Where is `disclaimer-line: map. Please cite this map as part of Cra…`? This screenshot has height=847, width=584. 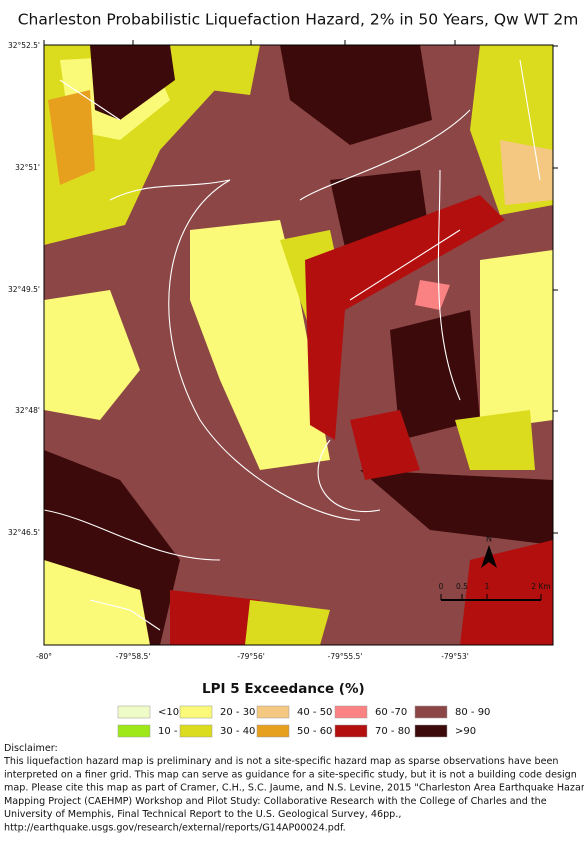 disclaimer-line: map. Please cite this map as part of Cra… is located at coordinates (294, 788).